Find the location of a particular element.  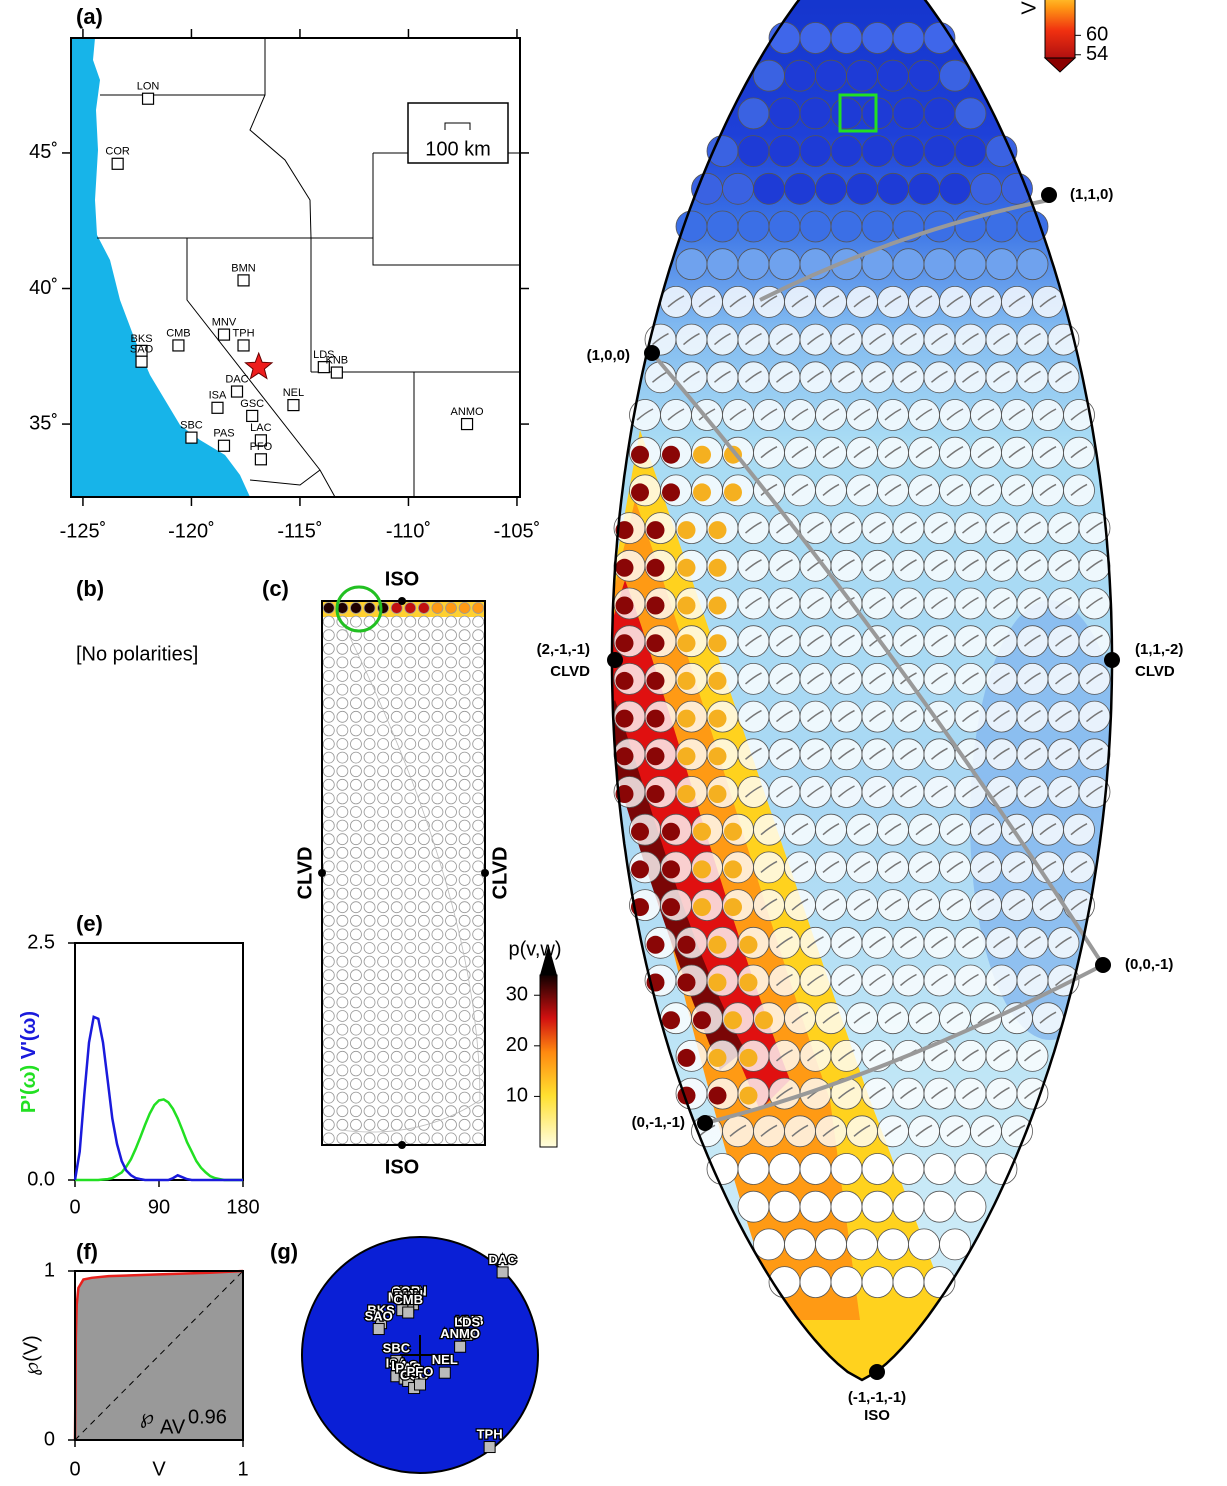

station-label: COR is located at coordinates (406, 1291).